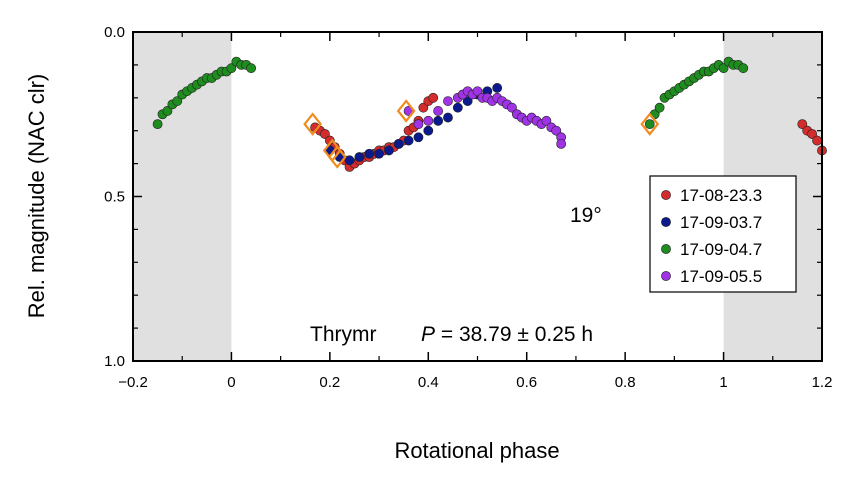 The image size is (860, 480). I want to click on y-axis-title: Rel. magnitude (NAC clr), so click(36, 196).